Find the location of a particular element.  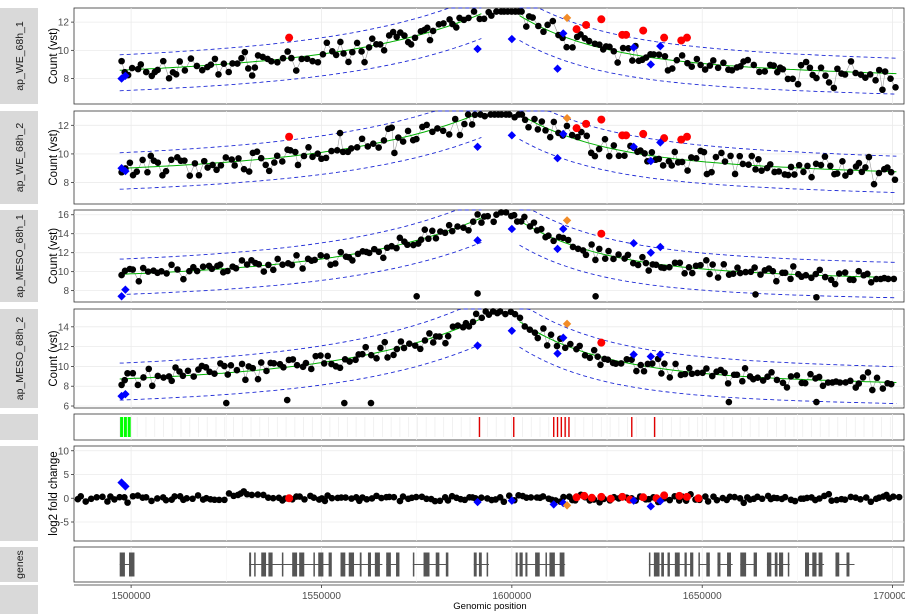

panel-2-ytick-label-2: 12 is located at coordinates (64, 126).